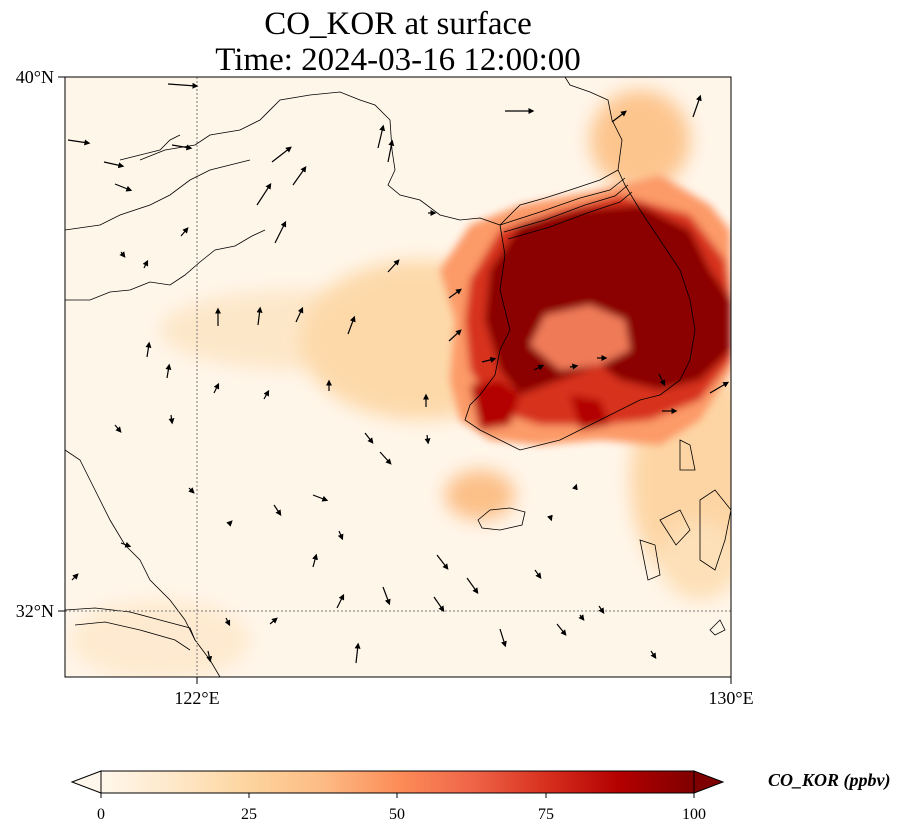  What do you see at coordinates (196, 698) in the screenshot?
I see `lon-tick-122: 122°E` at bounding box center [196, 698].